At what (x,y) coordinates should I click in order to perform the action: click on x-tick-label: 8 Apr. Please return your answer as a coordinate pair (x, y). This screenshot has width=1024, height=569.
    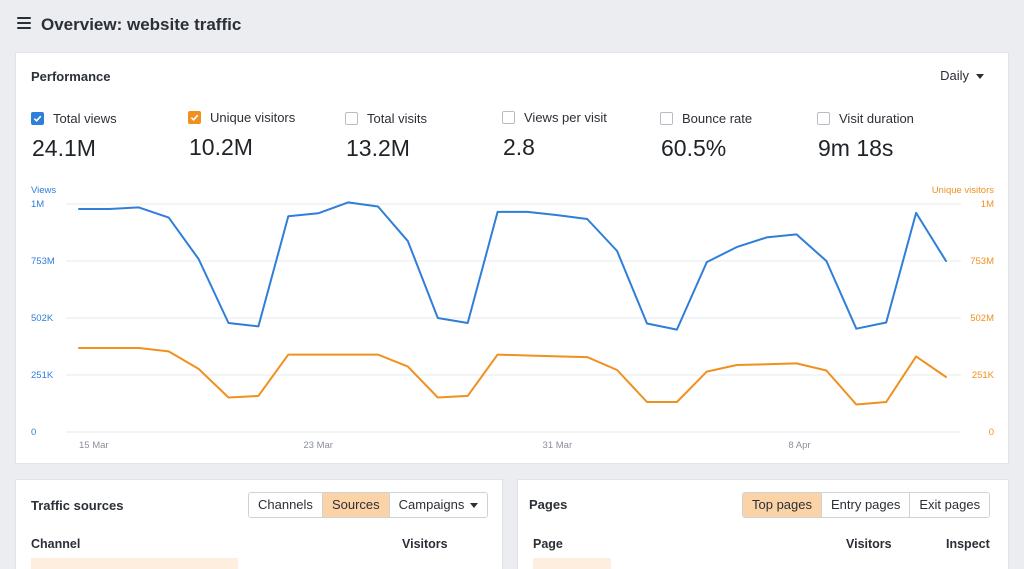
    Looking at the image, I should click on (799, 445).